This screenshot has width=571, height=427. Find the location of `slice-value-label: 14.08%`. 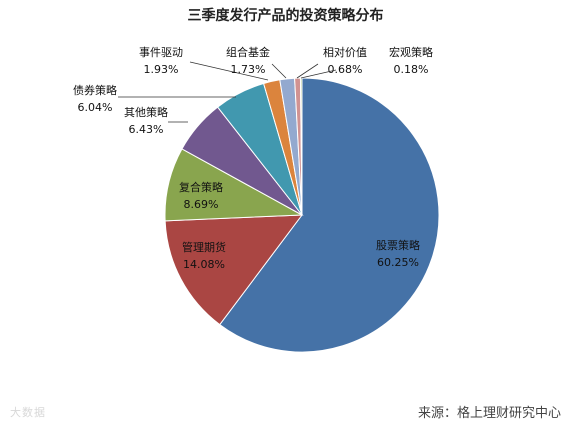

slice-value-label: 14.08% is located at coordinates (204, 264).